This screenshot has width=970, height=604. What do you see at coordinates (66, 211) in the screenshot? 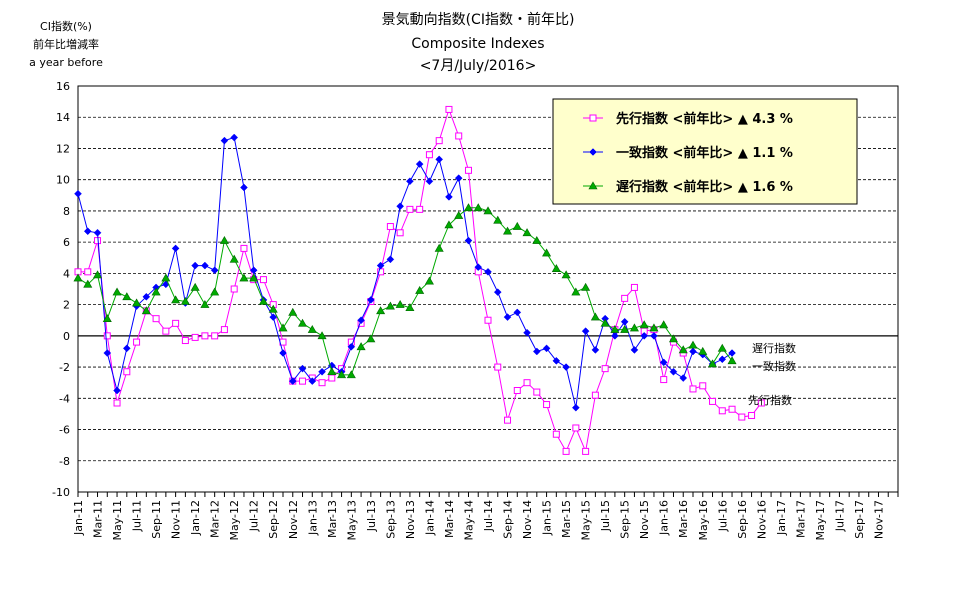
I see `y-tick-label: 8` at bounding box center [66, 211].